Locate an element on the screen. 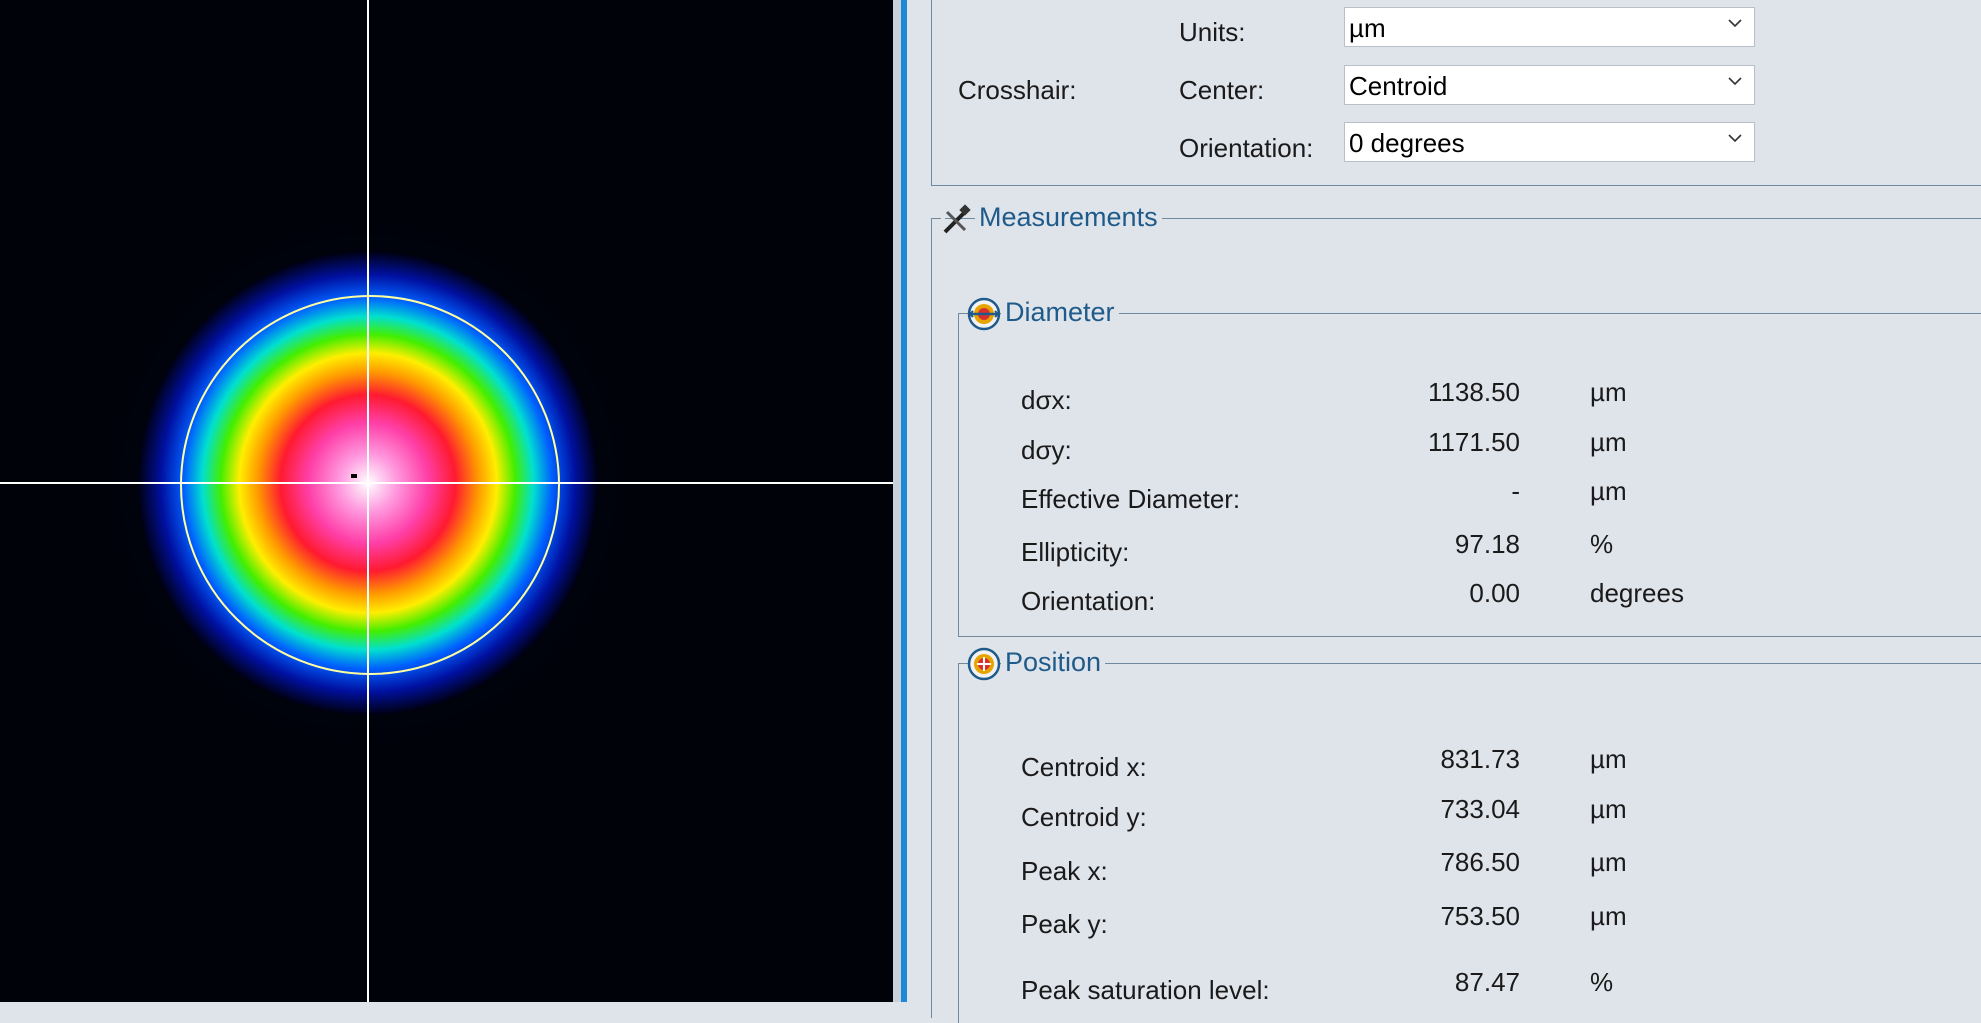 The image size is (1981, 1023). position-row-label: Peak saturation level: is located at coordinates (1145, 990).